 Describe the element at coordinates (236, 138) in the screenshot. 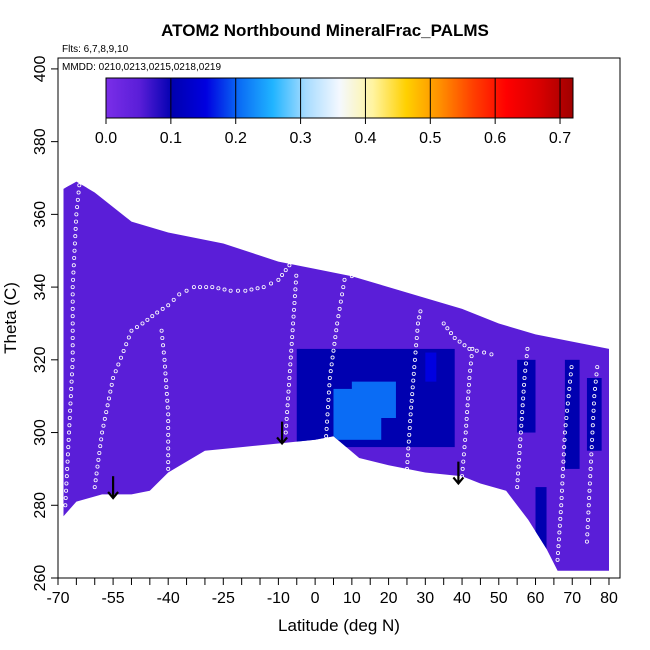

I see `colorbar-tick-label: 0.2` at that location.